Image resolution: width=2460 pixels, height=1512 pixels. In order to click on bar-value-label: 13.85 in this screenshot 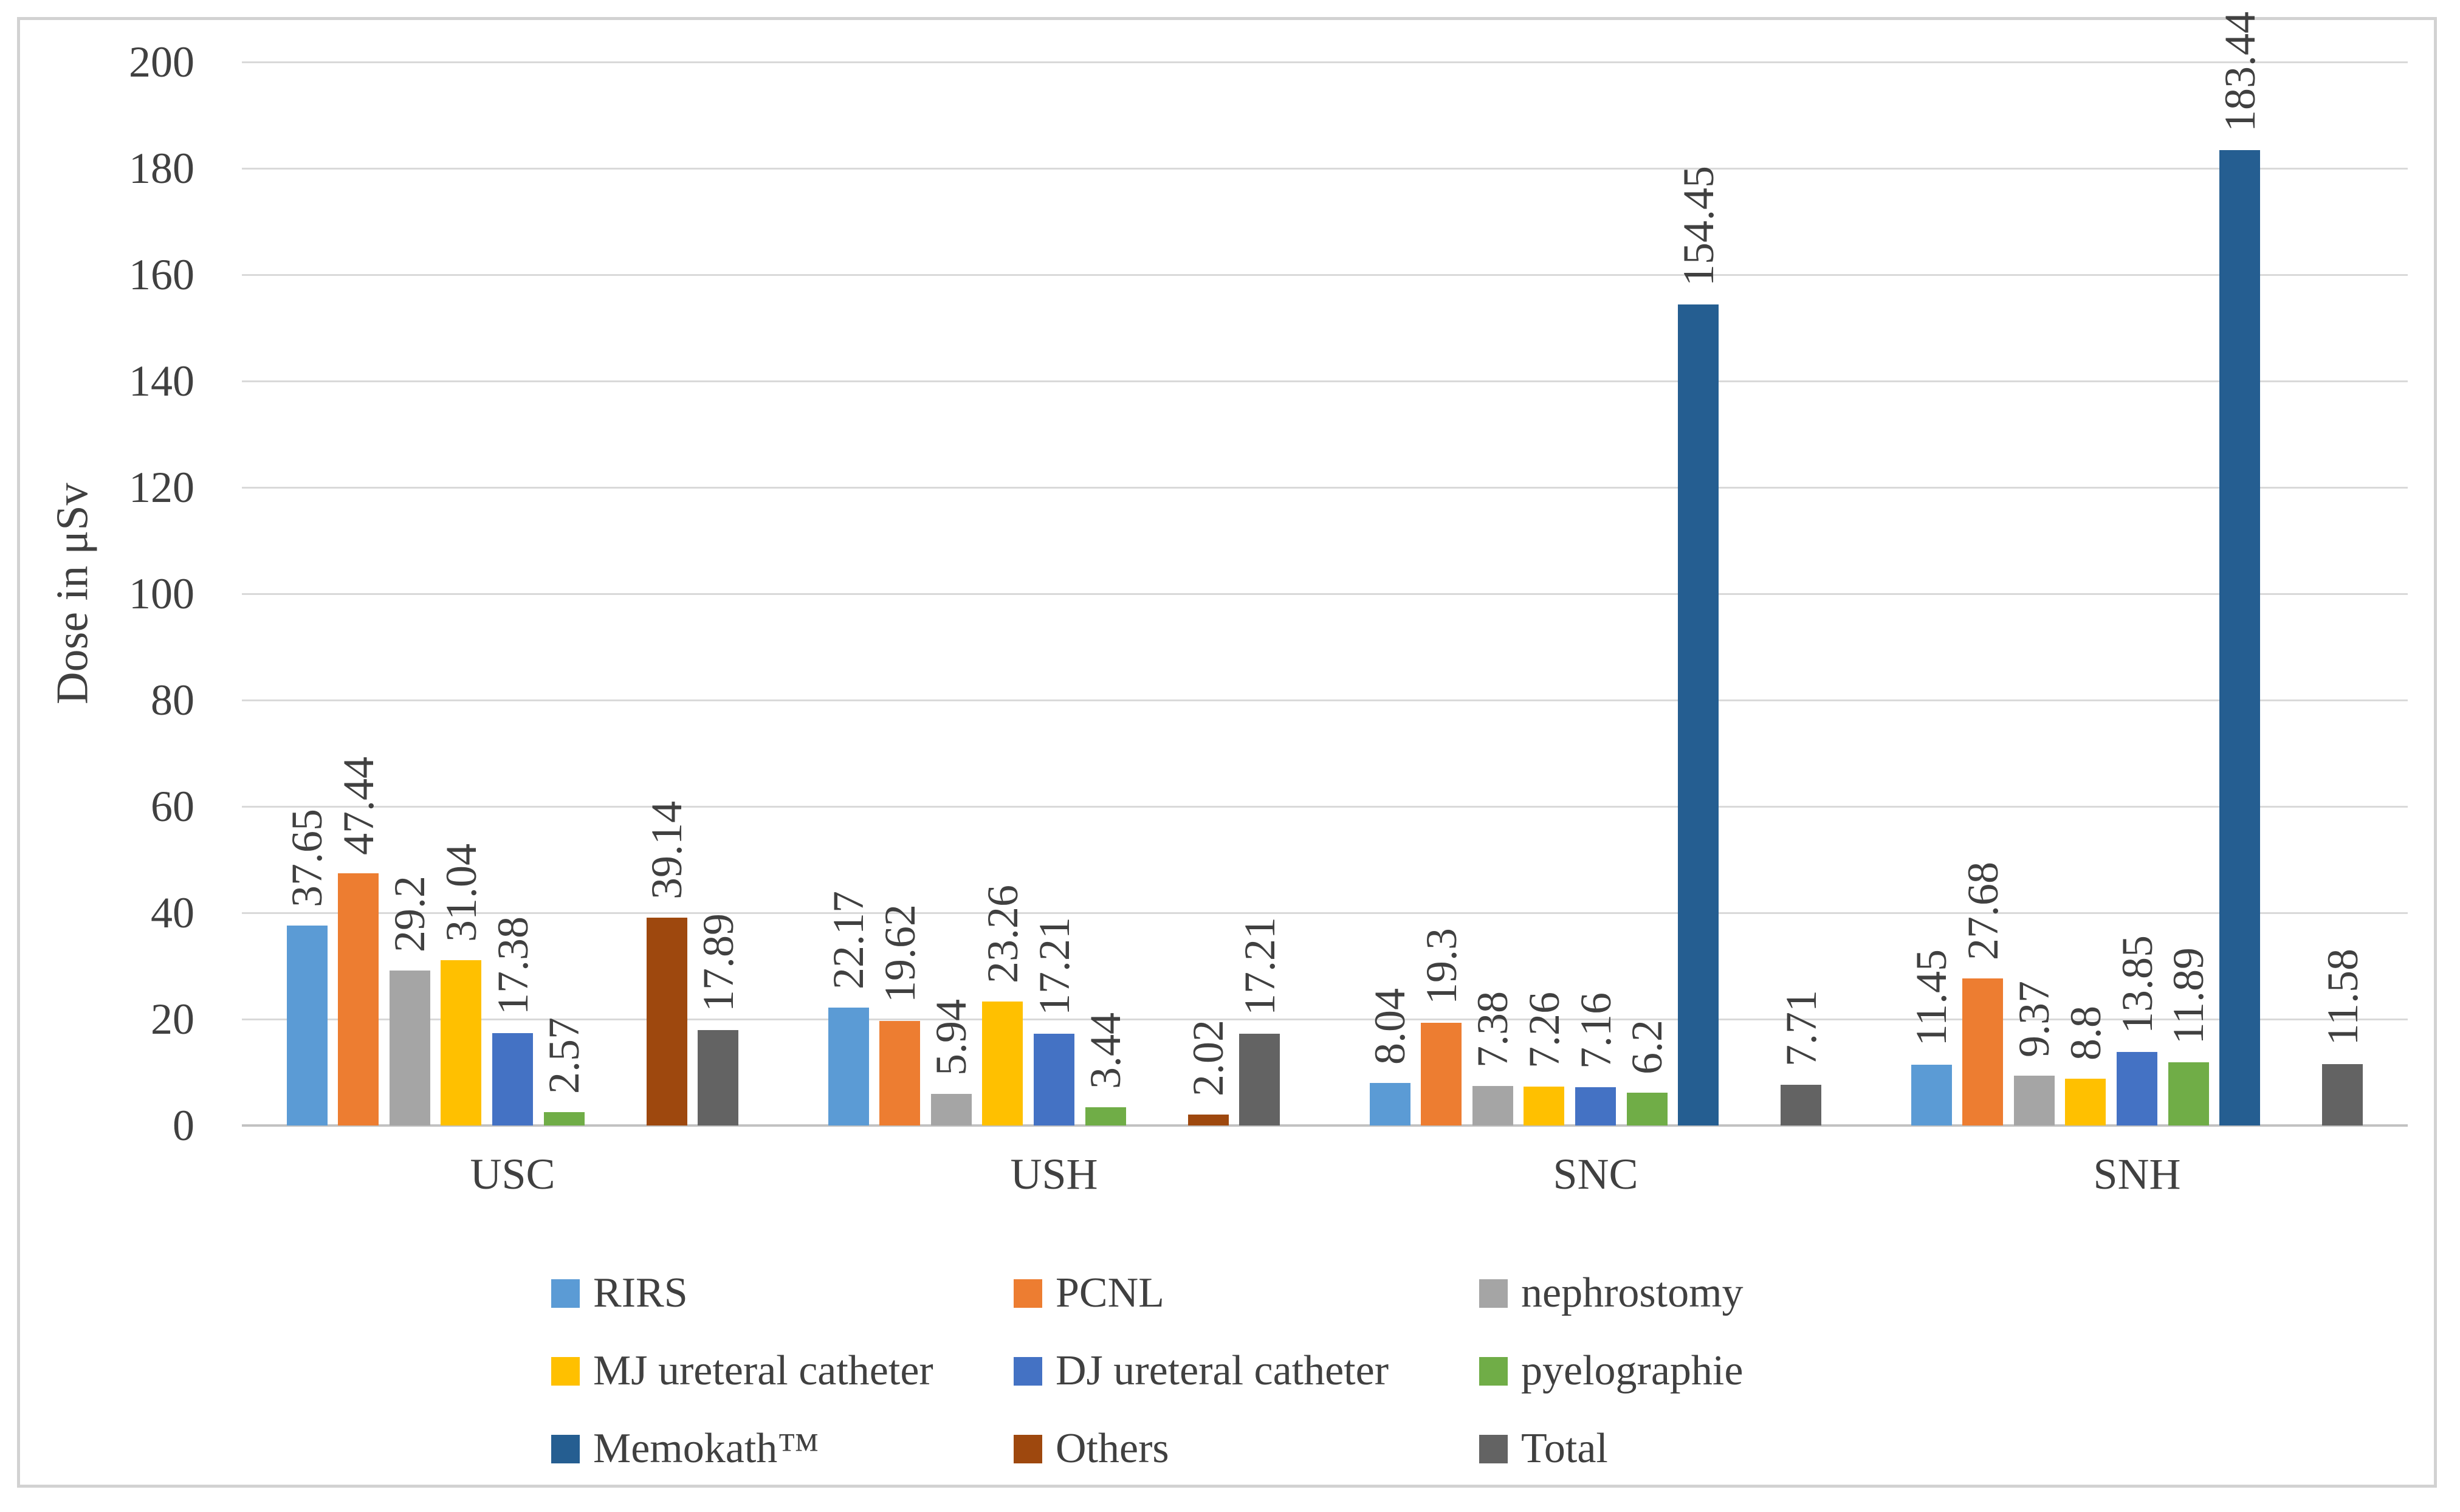, I will do `click(2137, 985)`.